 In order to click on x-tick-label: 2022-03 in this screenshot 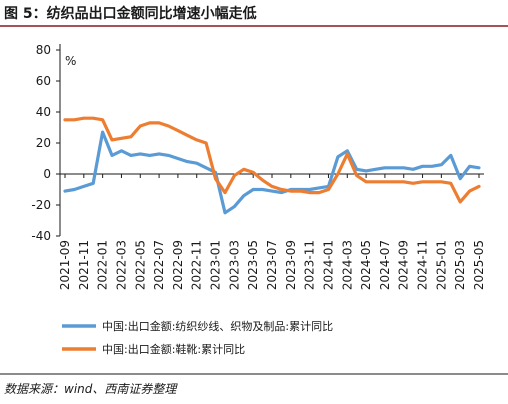, I will do `click(121, 265)`.